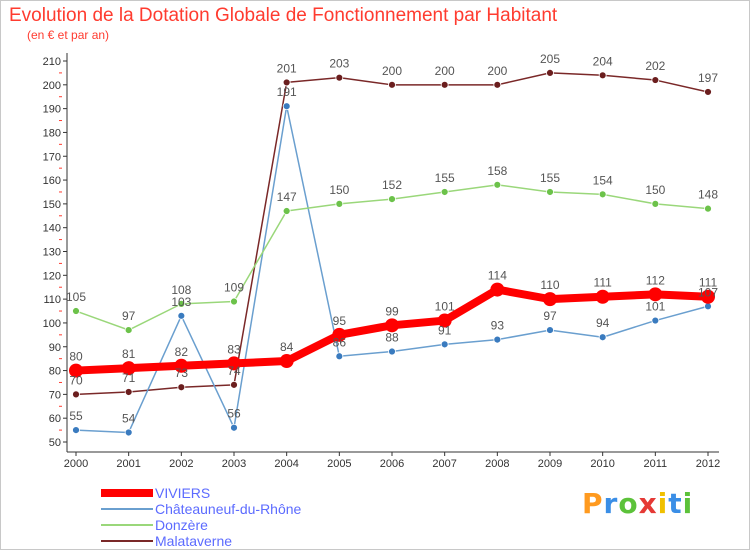 This screenshot has width=750, height=551. Describe the element at coordinates (183, 493) in the screenshot. I see `legend-label: VIVIERS` at that location.